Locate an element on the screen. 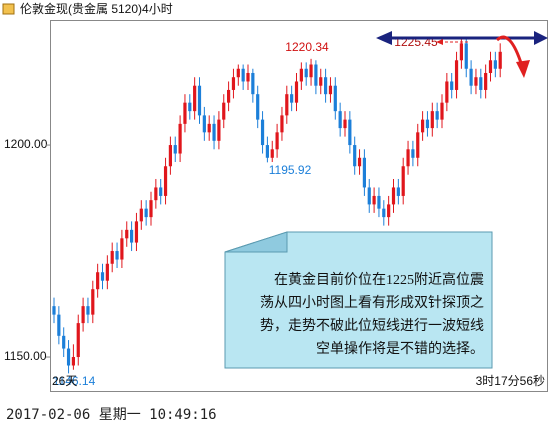 This screenshot has height=440, width=552. callout-text: 空单操作将是不错的选择。 is located at coordinates (400, 349).